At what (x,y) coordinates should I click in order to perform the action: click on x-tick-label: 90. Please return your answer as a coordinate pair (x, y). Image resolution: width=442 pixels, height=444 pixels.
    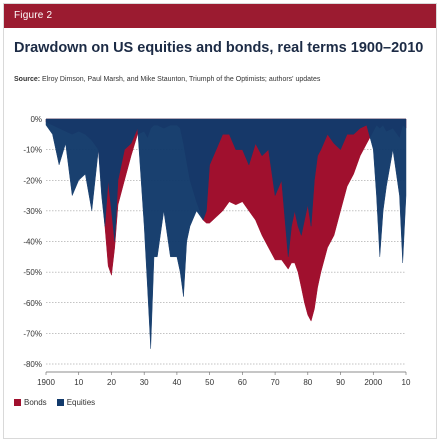
    Looking at the image, I should click on (340, 382).